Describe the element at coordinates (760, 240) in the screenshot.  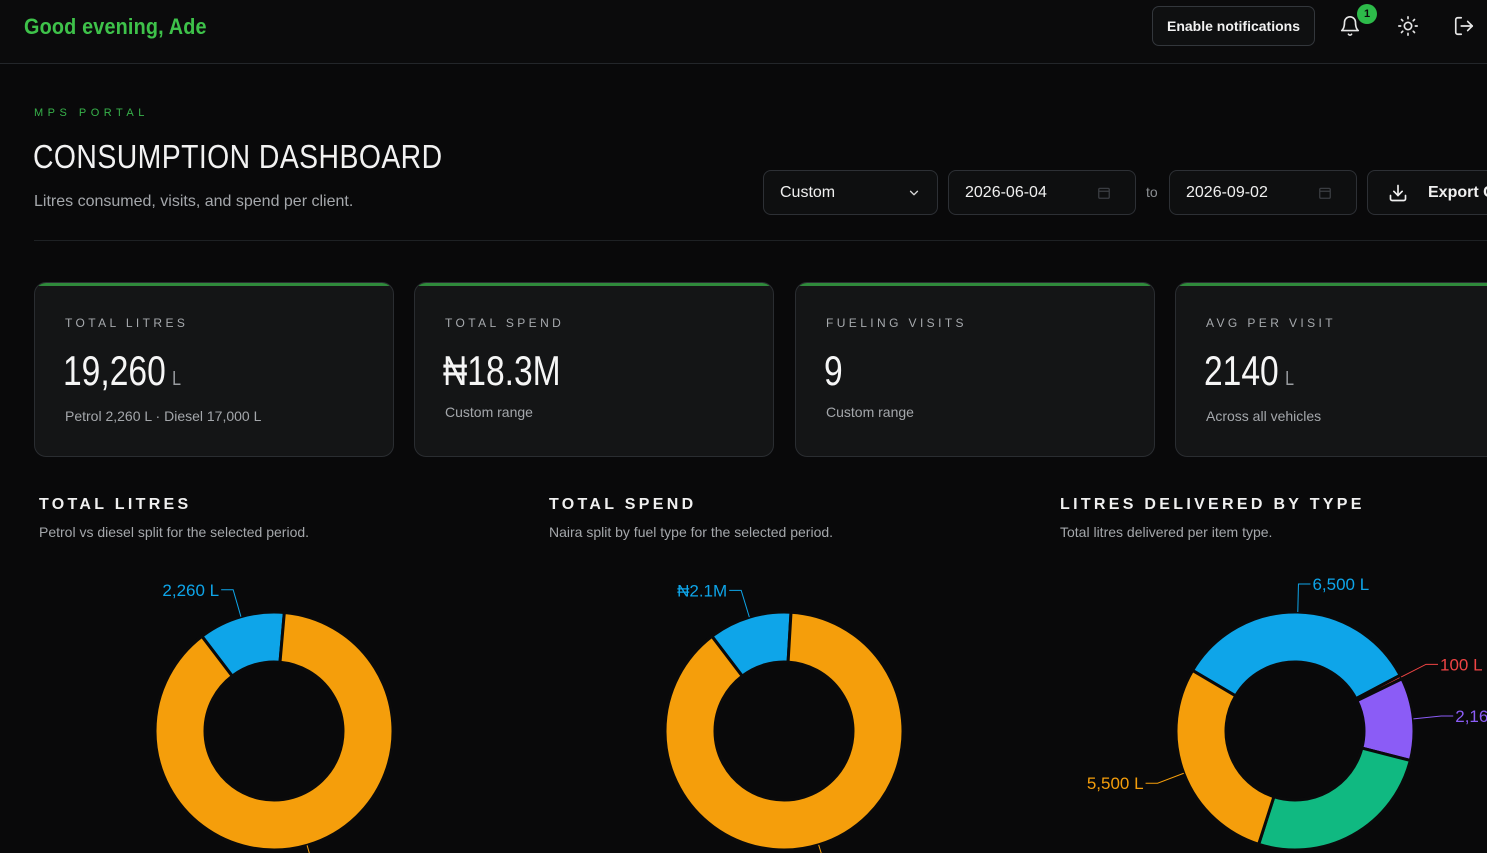
I see `section-divider` at that location.